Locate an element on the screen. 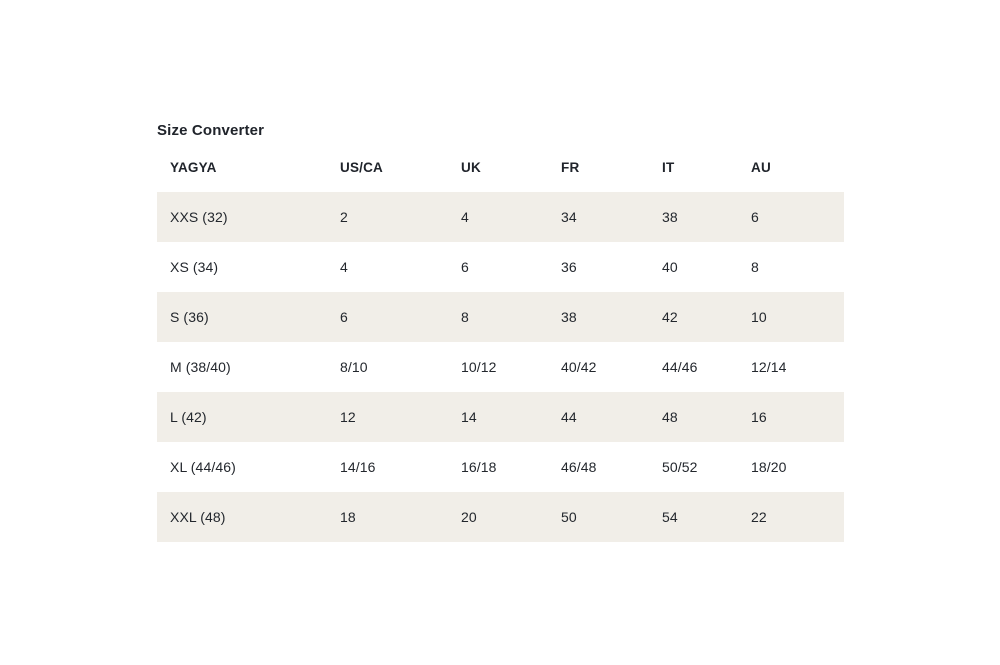 This screenshot has height=665, width=1000. column-header-au: AU is located at coordinates (761, 167).